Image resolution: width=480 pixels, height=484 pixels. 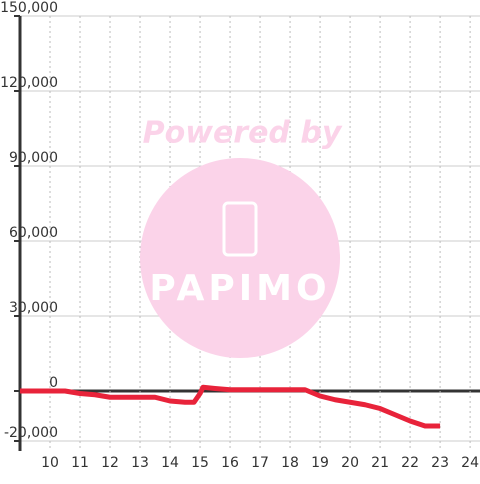 I want to click on x-tick-label: 18, so click(x=290, y=463).